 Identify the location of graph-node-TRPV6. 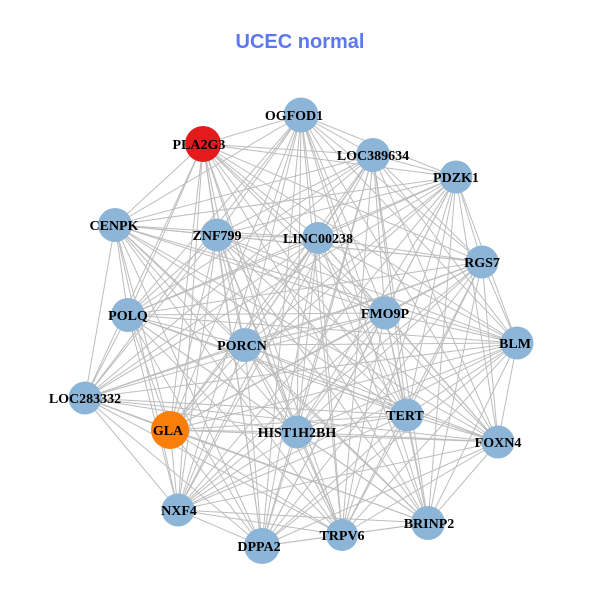
(342, 535).